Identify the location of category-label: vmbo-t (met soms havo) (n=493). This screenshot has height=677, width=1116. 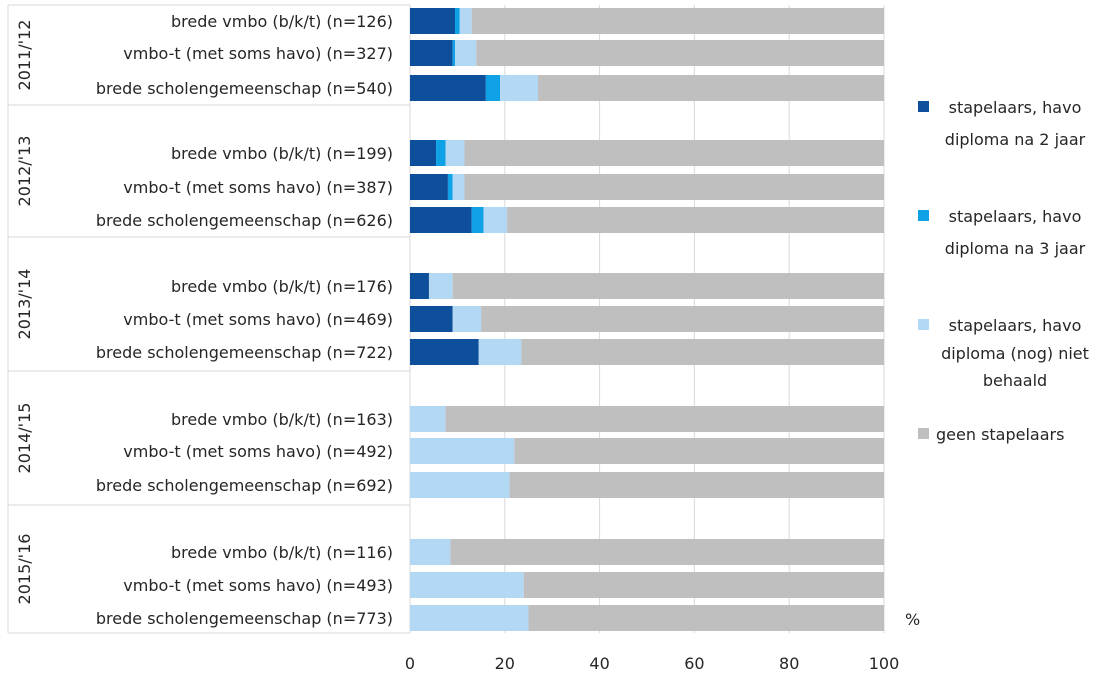
(258, 585).